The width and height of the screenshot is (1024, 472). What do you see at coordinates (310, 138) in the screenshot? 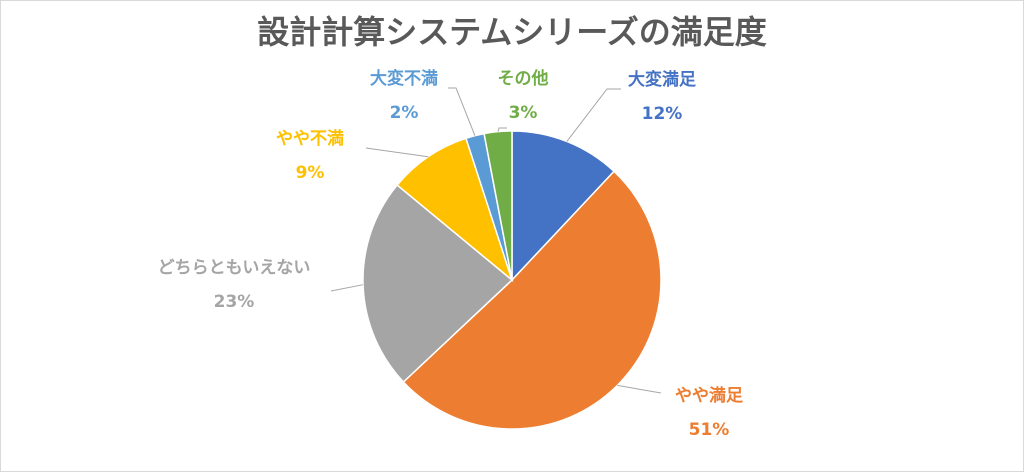
I see `slice-label-name-3: やや不満` at bounding box center [310, 138].